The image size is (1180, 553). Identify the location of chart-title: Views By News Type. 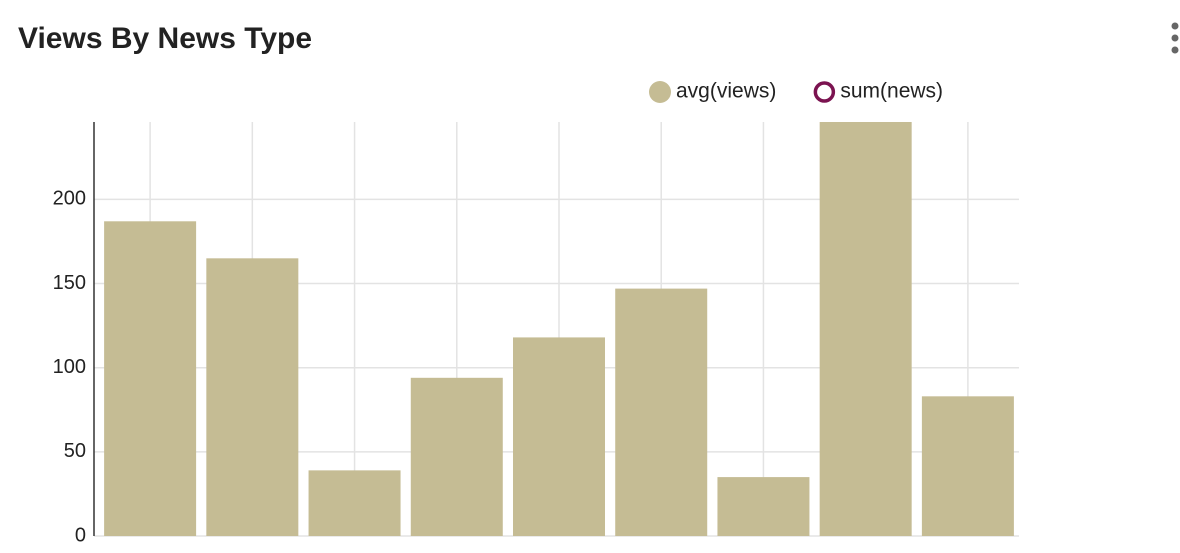
(165, 38).